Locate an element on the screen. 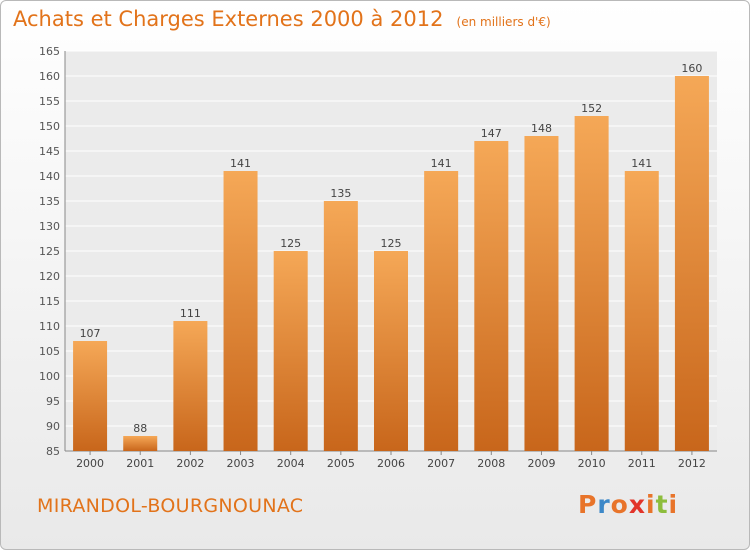 Image resolution: width=750 pixels, height=550 pixels. y-tick-label: 100 is located at coordinates (49, 376).